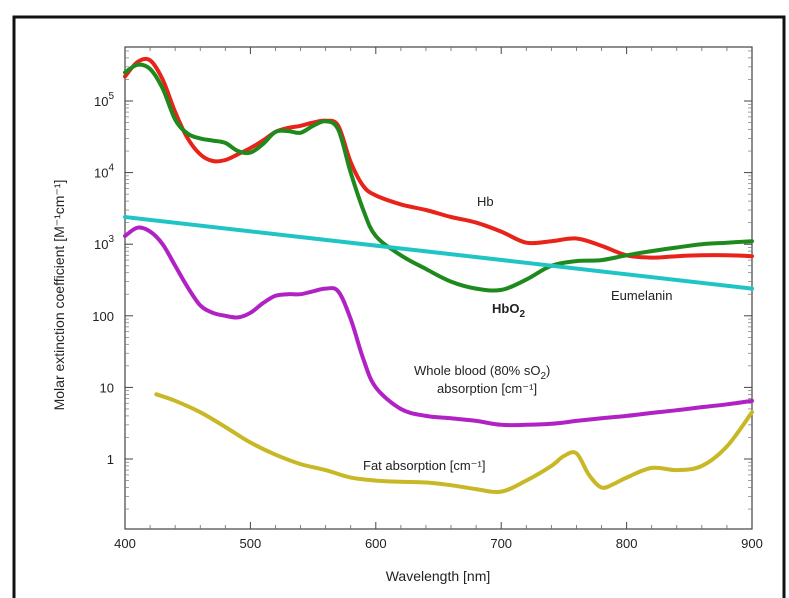 The height and width of the screenshot is (598, 789). I want to click on annotation-hb: Hb, so click(485, 201).